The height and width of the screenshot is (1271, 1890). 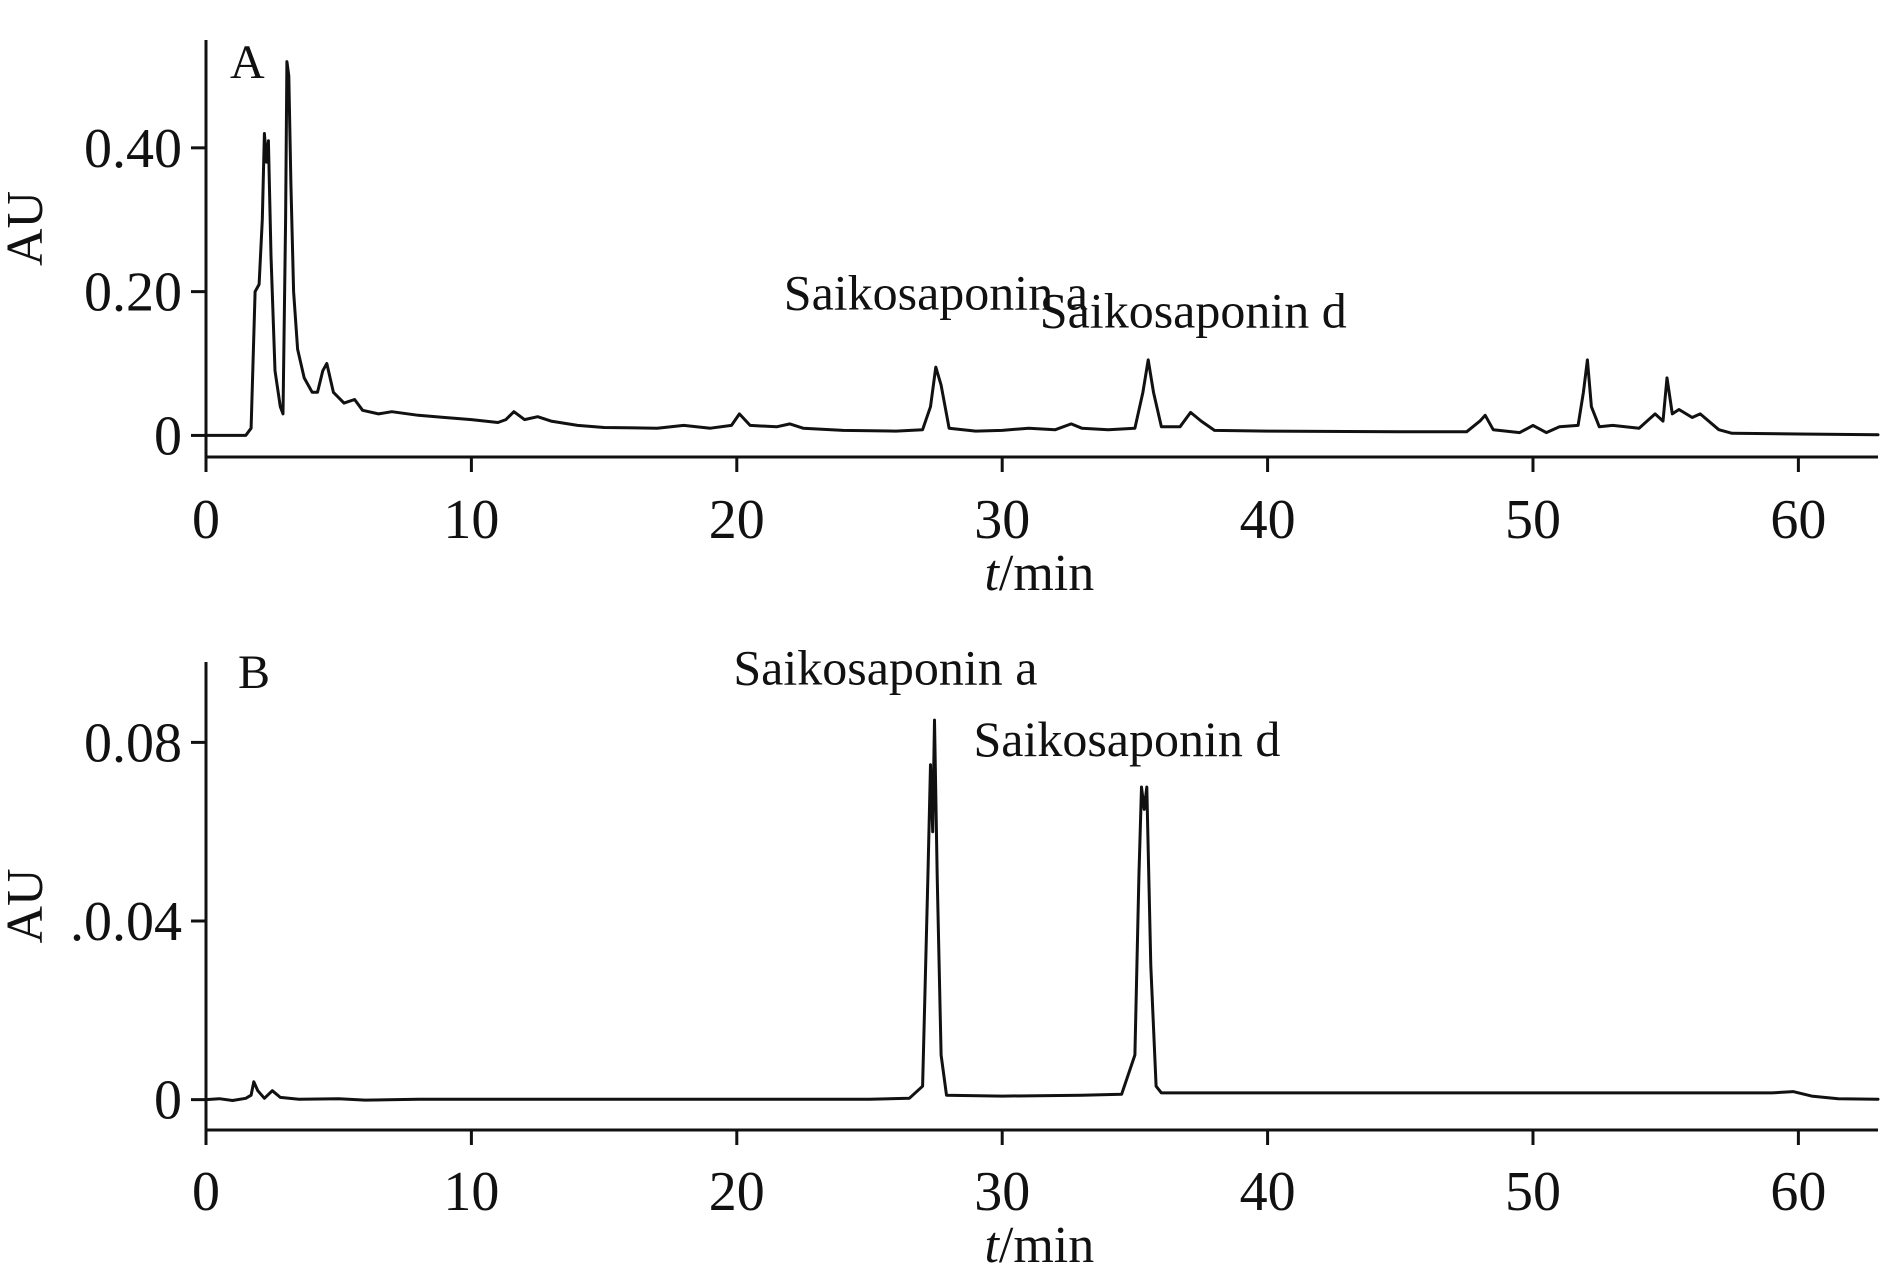 I want to click on panel-label: B, so click(x=254, y=672).